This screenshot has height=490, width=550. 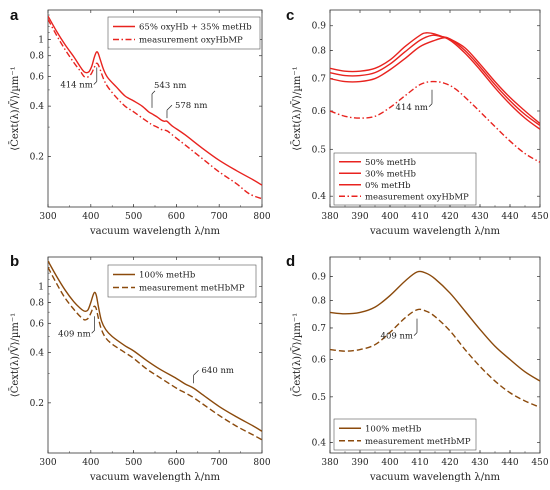 What do you see at coordinates (191, 106) in the screenshot?
I see `annotation-label: 578 nm` at bounding box center [191, 106].